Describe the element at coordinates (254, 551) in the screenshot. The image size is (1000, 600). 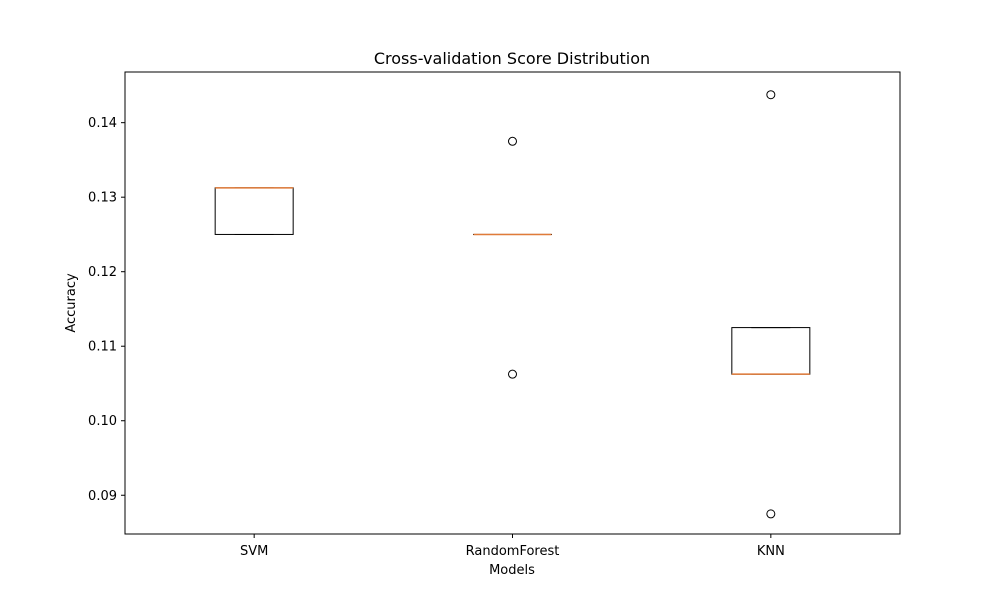
I see `x-tick-label: SVM` at that location.